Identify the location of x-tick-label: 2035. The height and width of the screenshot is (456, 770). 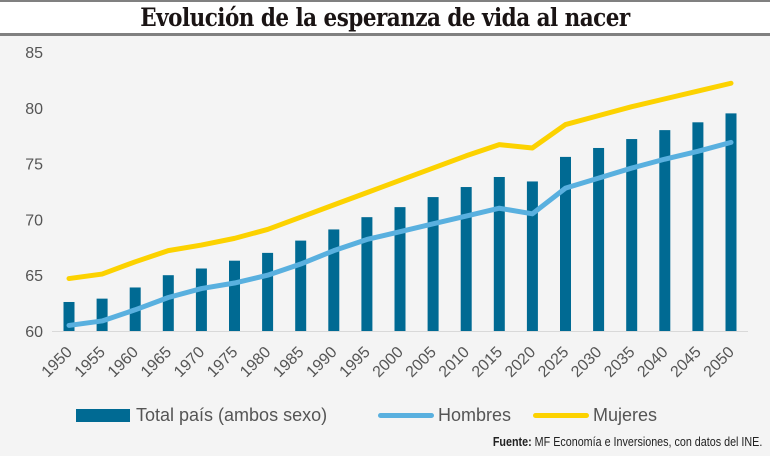
(619, 362).